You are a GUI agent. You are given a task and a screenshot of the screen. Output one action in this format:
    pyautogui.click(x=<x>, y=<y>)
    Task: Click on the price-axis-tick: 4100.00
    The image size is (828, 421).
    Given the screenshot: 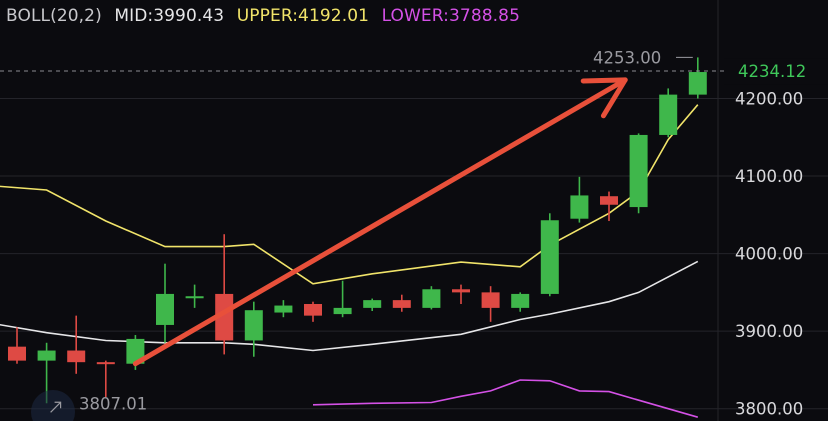 What is the action you would take?
    pyautogui.click(x=769, y=176)
    